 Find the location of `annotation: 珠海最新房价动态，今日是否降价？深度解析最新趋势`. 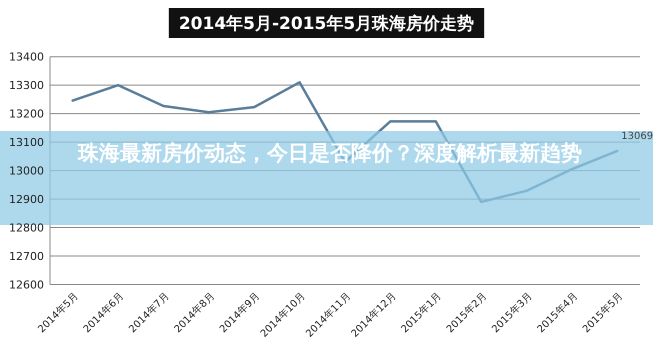

annotation: 珠海最新房价动态，今日是否降价？深度解析最新趋势 is located at coordinates (329, 153).